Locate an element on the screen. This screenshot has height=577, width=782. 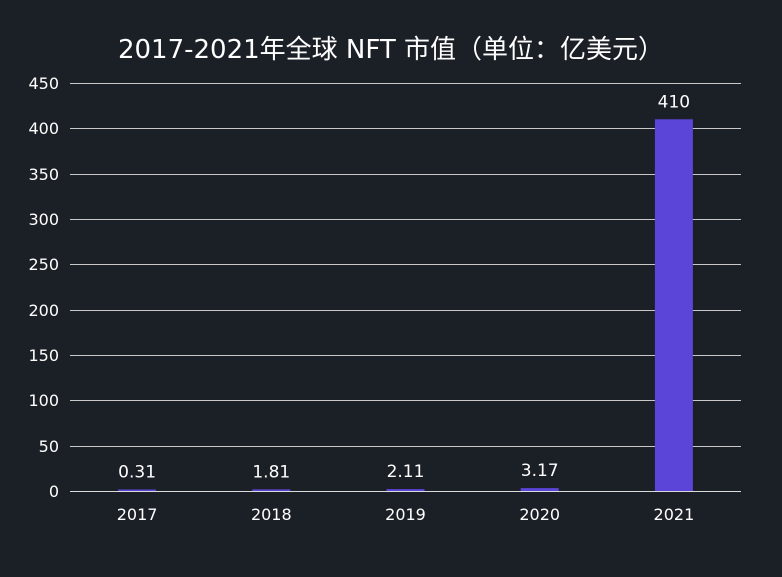
y-tick-label: 450 is located at coordinates (43, 83).